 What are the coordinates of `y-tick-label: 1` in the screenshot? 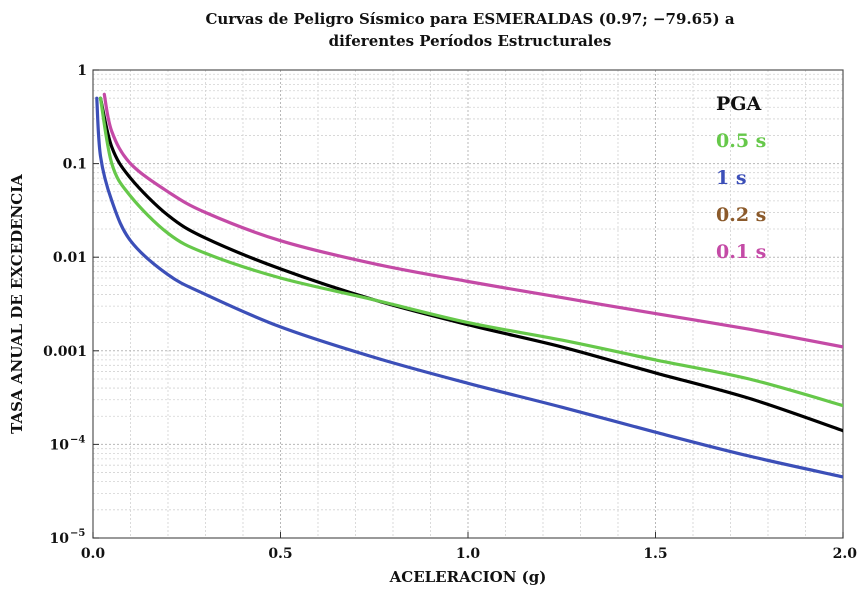 It's located at (82, 71).